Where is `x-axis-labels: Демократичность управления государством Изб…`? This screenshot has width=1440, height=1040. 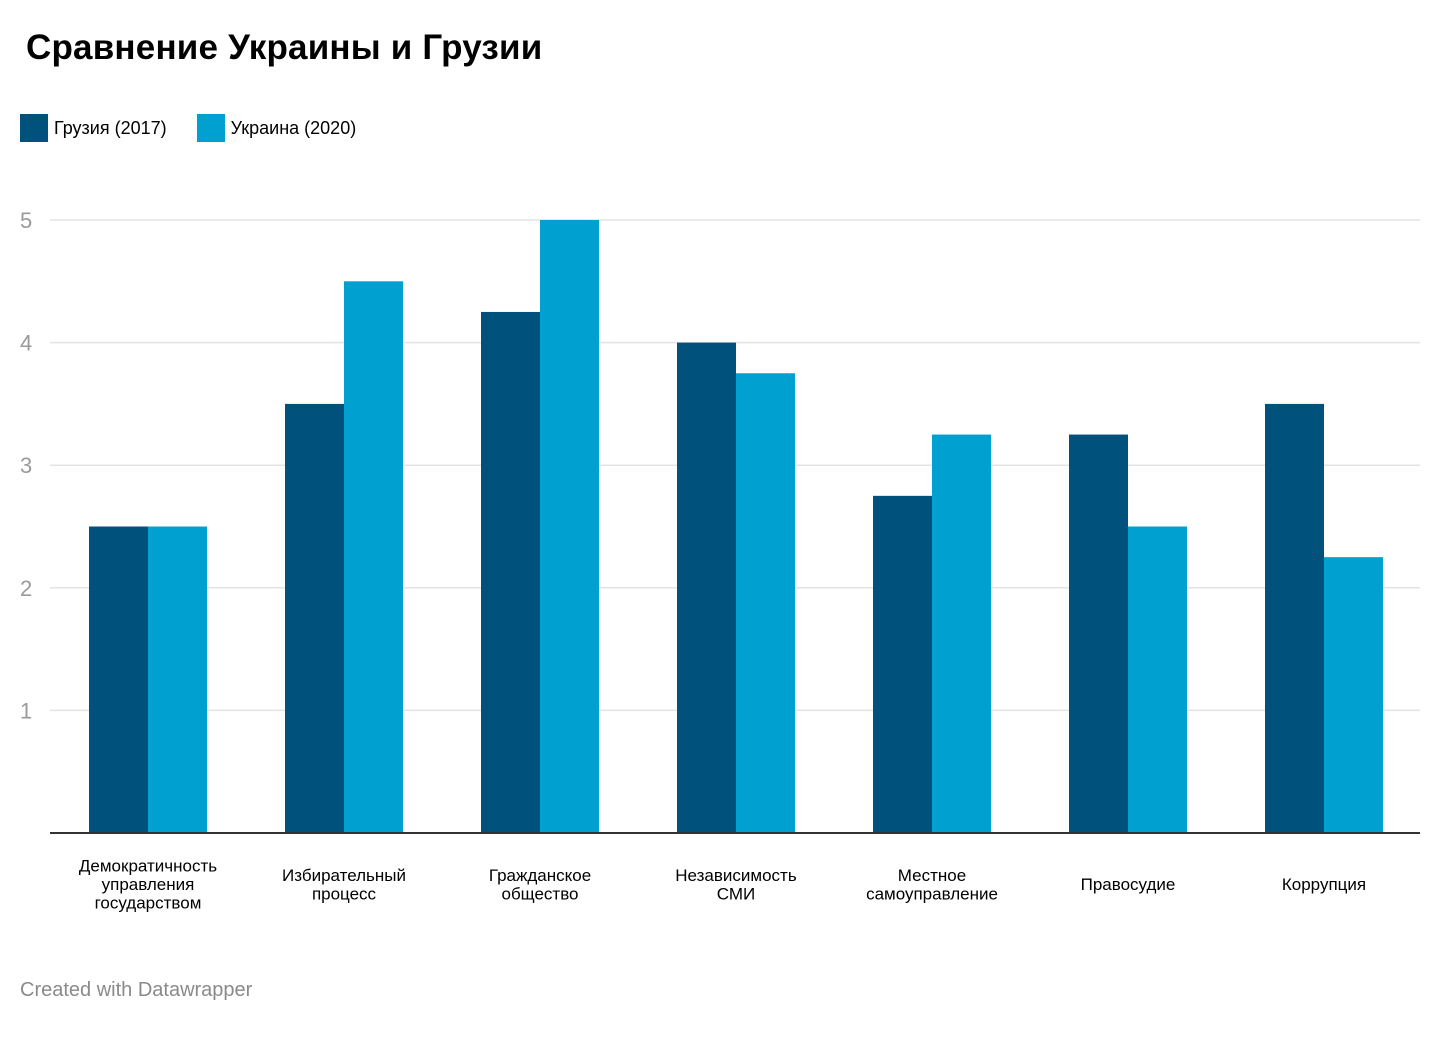
x-axis-labels: Демократичность управления государством Изб… is located at coordinates (722, 885).